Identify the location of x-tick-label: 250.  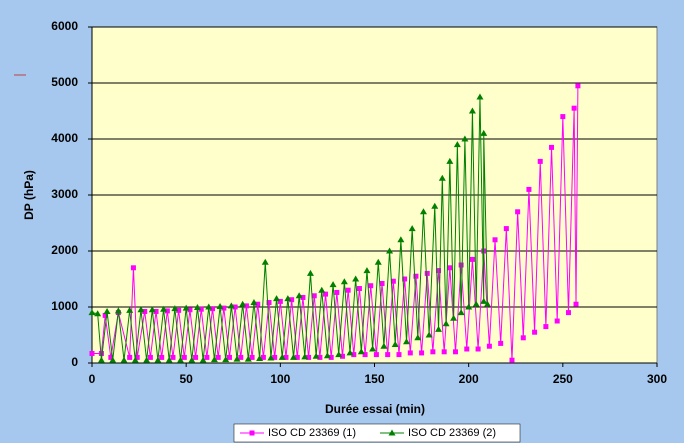
(563, 379).